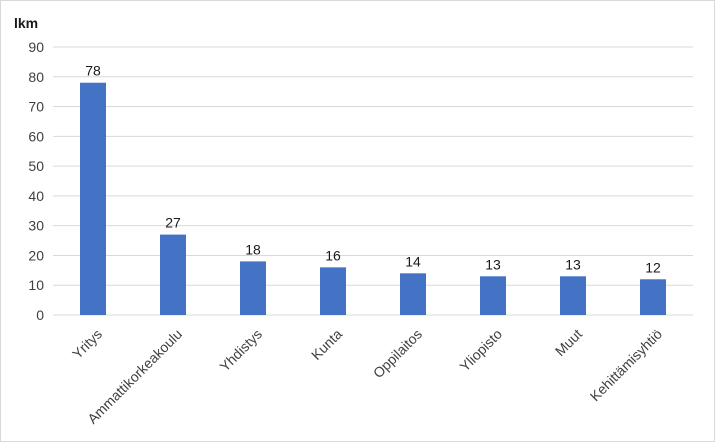  I want to click on y-tick-label: 0, so click(40, 315).